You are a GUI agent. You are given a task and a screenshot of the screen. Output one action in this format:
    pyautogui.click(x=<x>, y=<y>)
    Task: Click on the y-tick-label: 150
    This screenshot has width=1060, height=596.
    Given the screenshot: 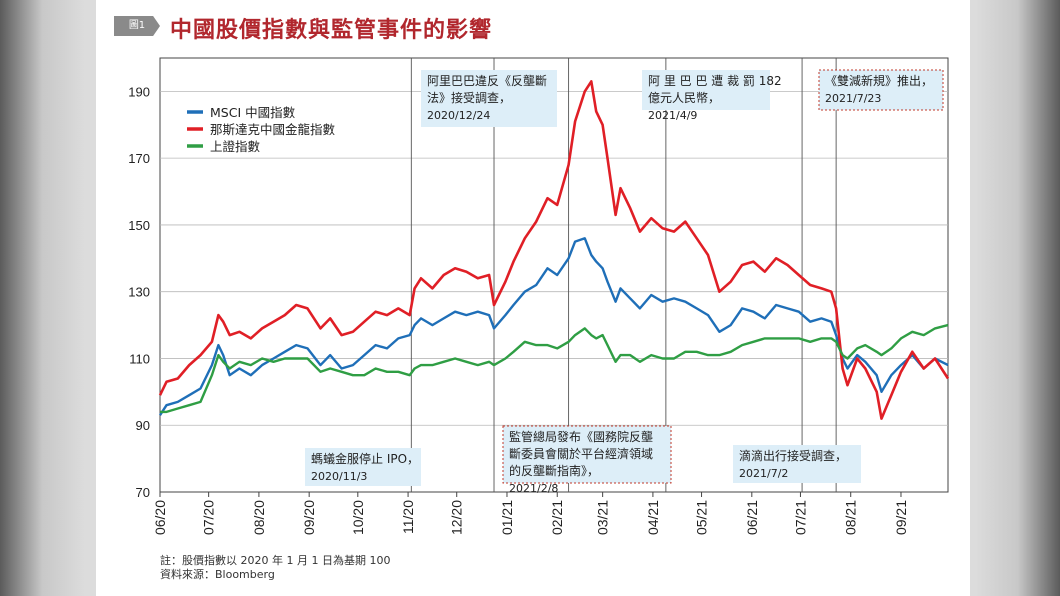 What is the action you would take?
    pyautogui.click(x=139, y=225)
    